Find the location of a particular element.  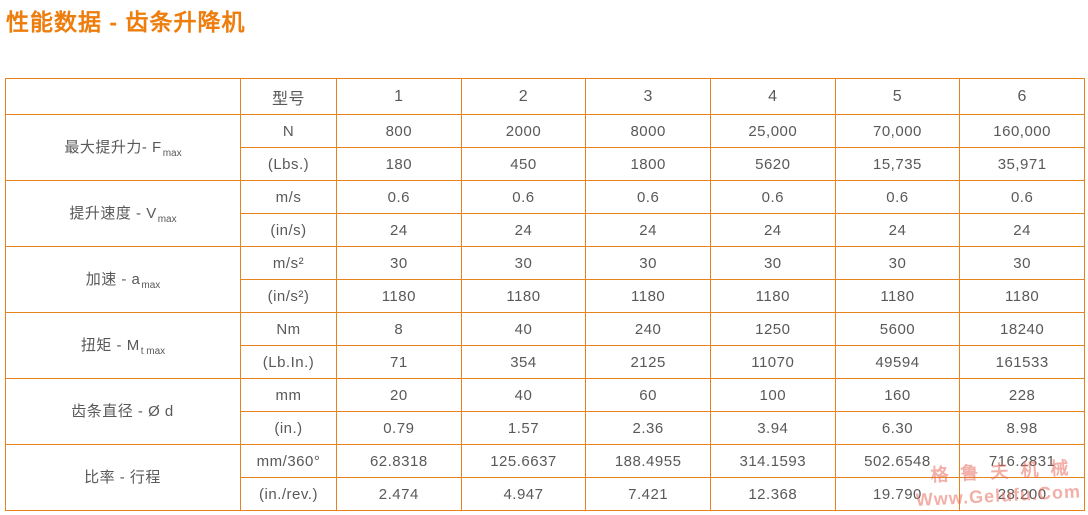

table-row: 齿条直径 - Ø d mm 20 40 60 100 160 228 is located at coordinates (545, 411).